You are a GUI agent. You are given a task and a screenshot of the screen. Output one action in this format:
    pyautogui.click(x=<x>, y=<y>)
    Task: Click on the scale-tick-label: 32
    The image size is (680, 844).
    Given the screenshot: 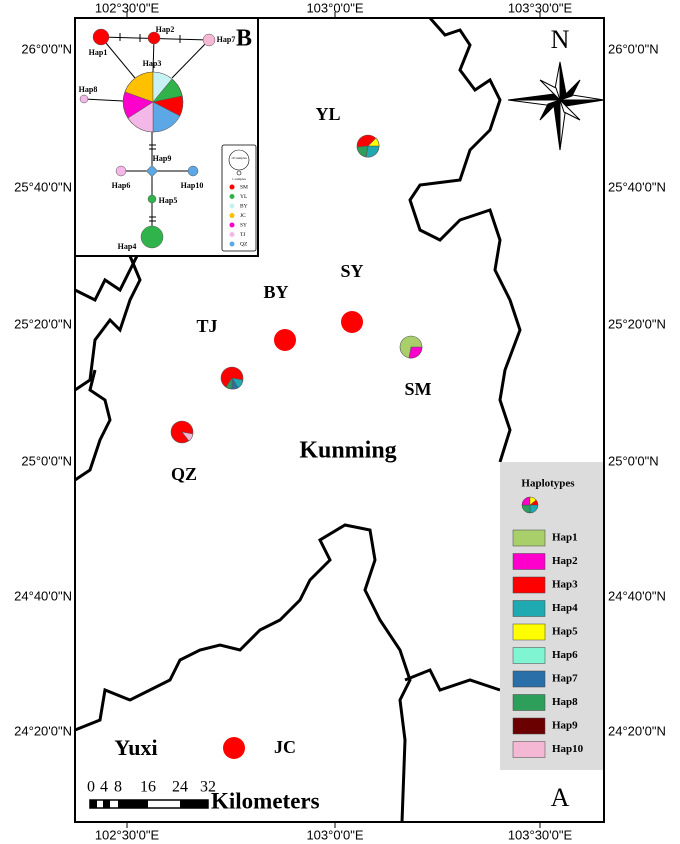 What is the action you would take?
    pyautogui.click(x=208, y=787)
    